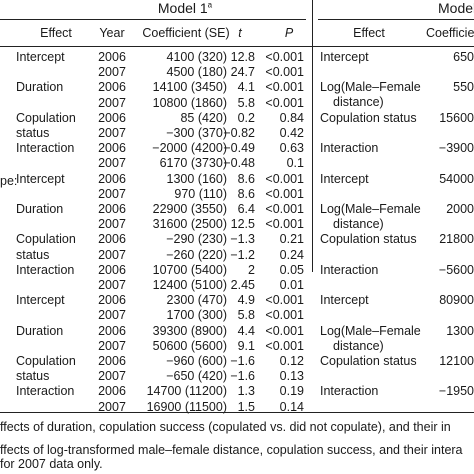  I want to click on coefficient-cell: 85 (420), so click(203, 118).